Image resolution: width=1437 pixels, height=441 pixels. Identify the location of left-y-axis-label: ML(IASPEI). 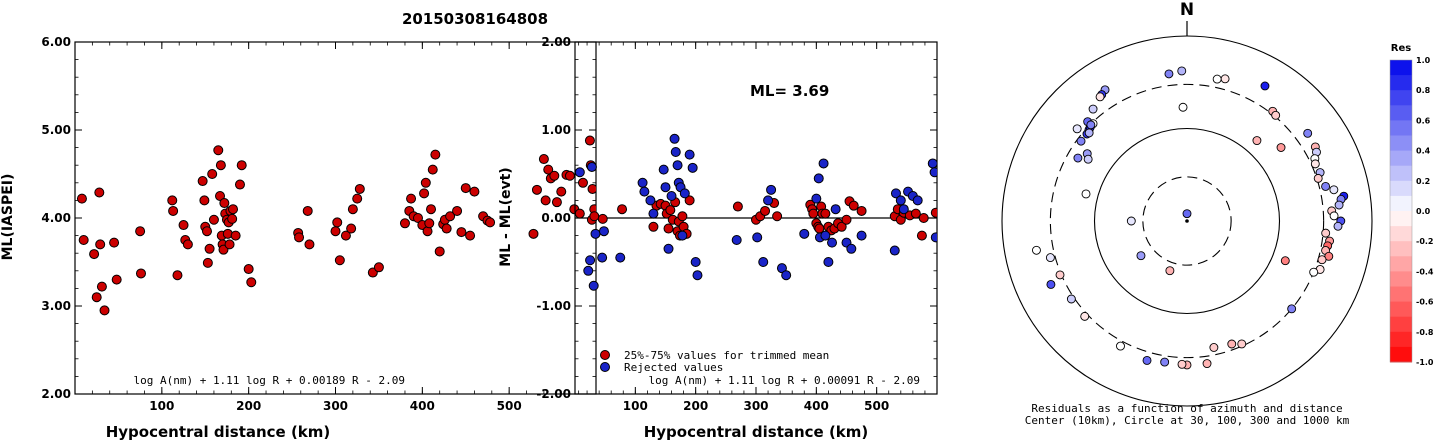
(8, 217).